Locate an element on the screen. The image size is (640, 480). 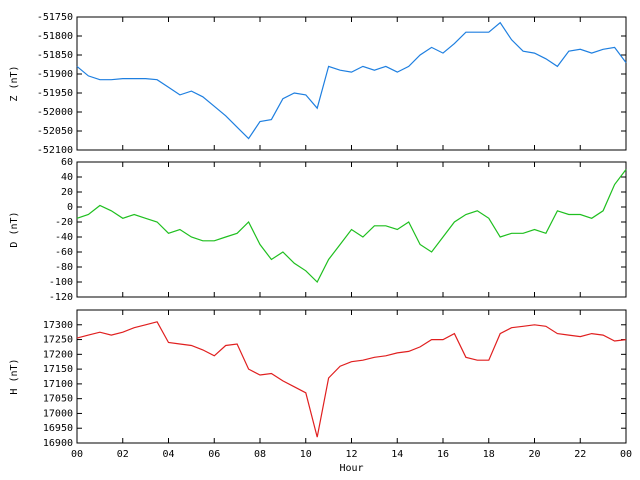
x-tick-label: 16 is located at coordinates (443, 454).